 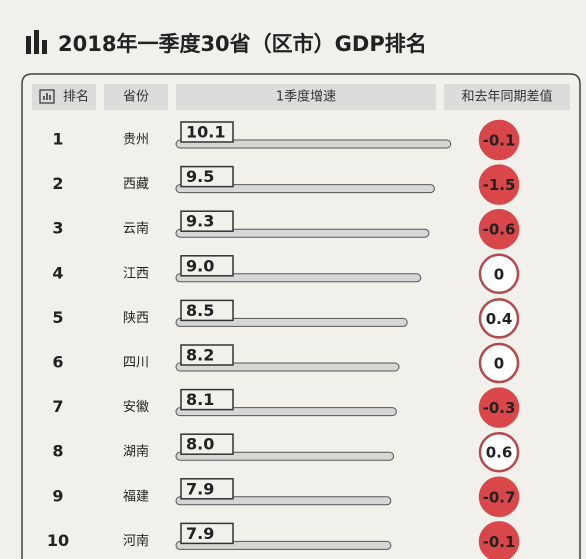 What do you see at coordinates (200, 176) in the screenshot?
I see `value-label: 9.5` at bounding box center [200, 176].